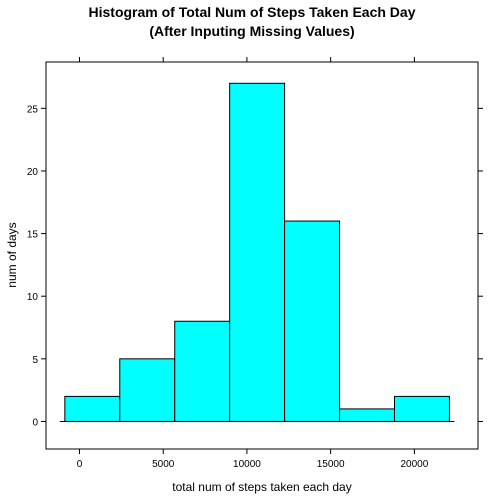 The image size is (504, 504). What do you see at coordinates (35, 360) in the screenshot?
I see `y-tick-label-1: 5` at bounding box center [35, 360].